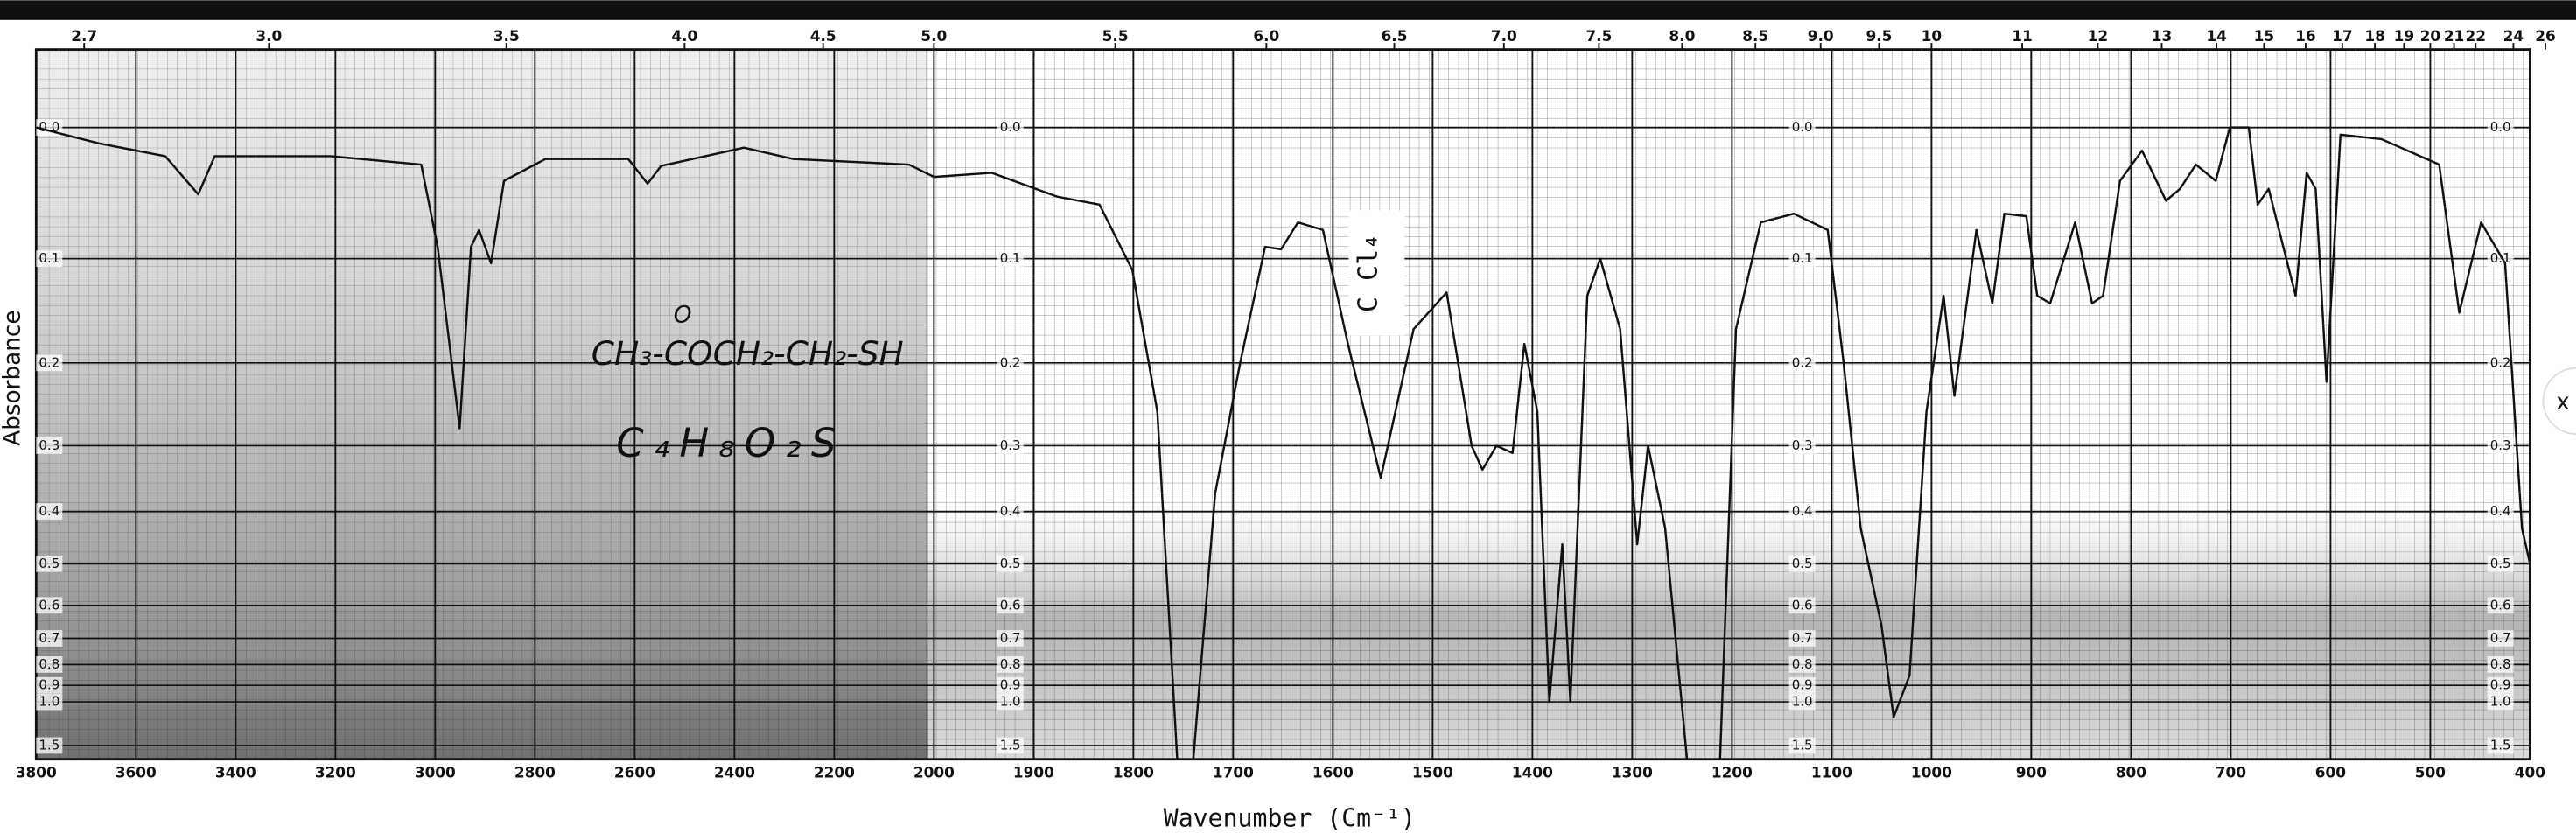  I want to click on top-tick-label: 5.5, so click(1115, 36).